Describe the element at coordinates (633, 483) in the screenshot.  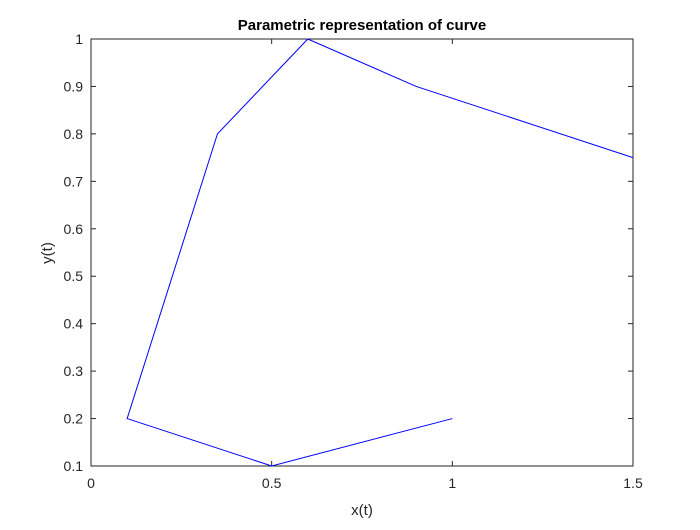
I see `x-tick-label: 1.5` at that location.